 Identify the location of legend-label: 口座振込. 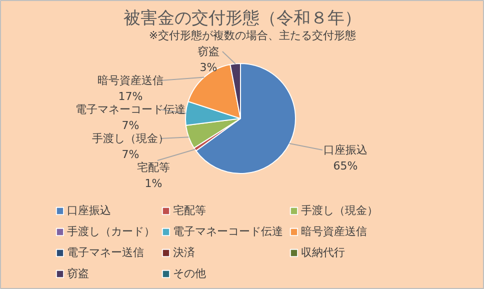
(89, 210).